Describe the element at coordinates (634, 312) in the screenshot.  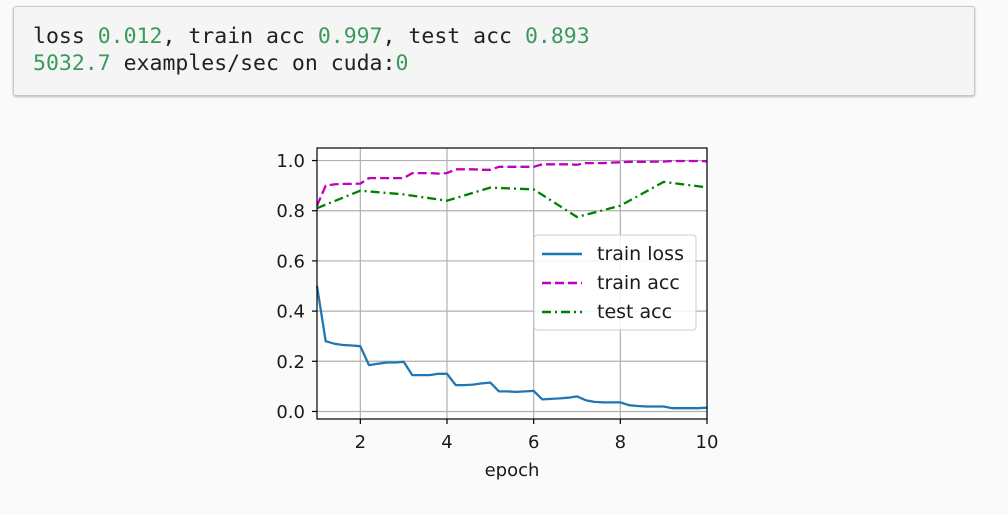
I see `legend-label-test-acc: test acc` at that location.